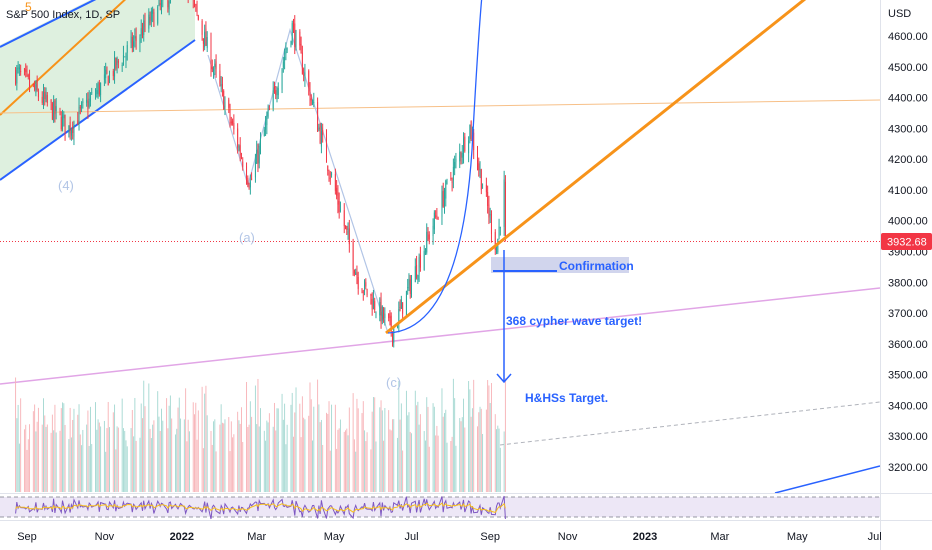  I want to click on resistance-line, so click(440, 106).